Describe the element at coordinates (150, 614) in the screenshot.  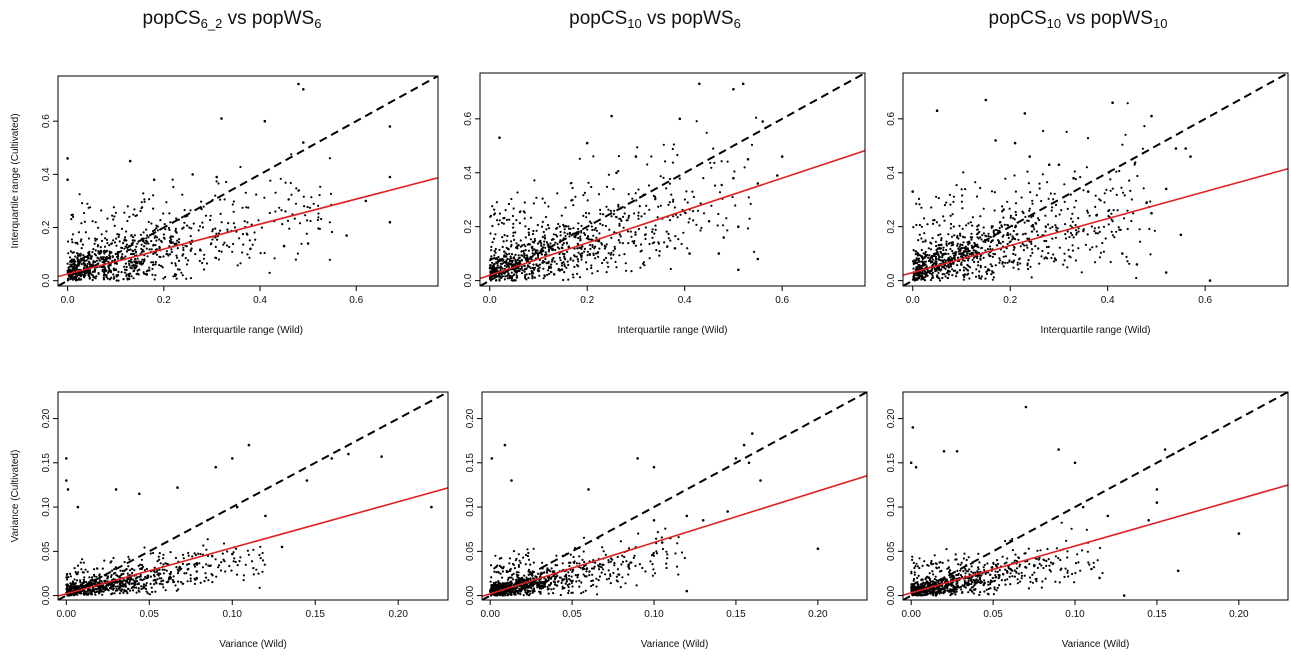
I see `x-tick-label: 0.05` at that location.